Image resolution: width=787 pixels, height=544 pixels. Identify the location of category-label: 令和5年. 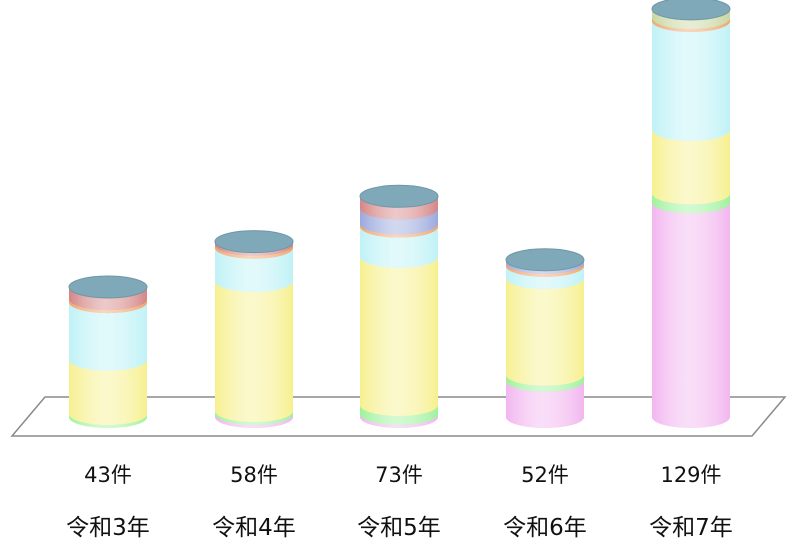
(399, 528).